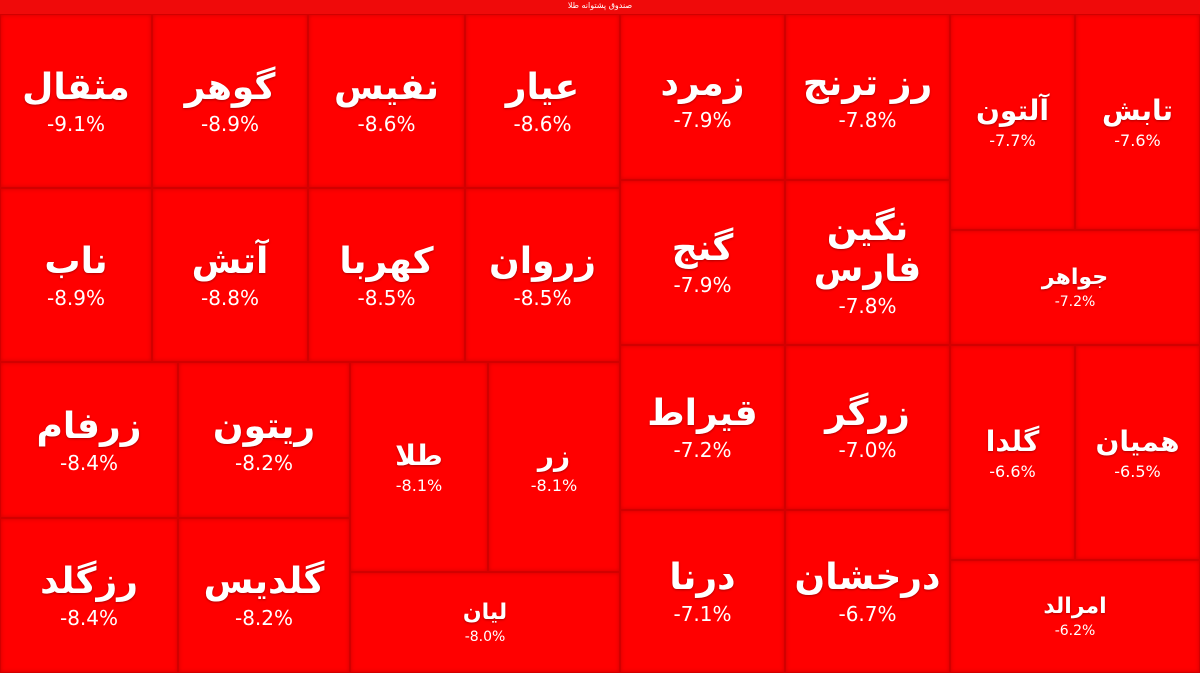  Describe the element at coordinates (867, 248) in the screenshot. I see `tile-name: نگین فارس` at that location.